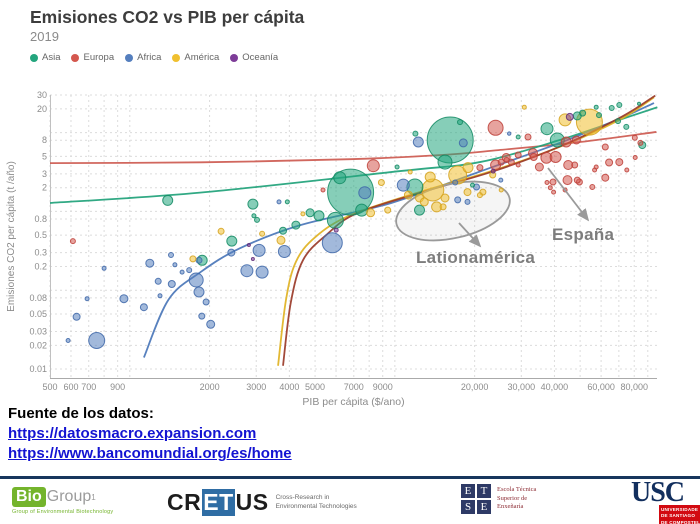 This screenshot has width=700, height=524. I want to click on source-link-datosmacro: https://datosmacro.expansion.com, so click(132, 433).